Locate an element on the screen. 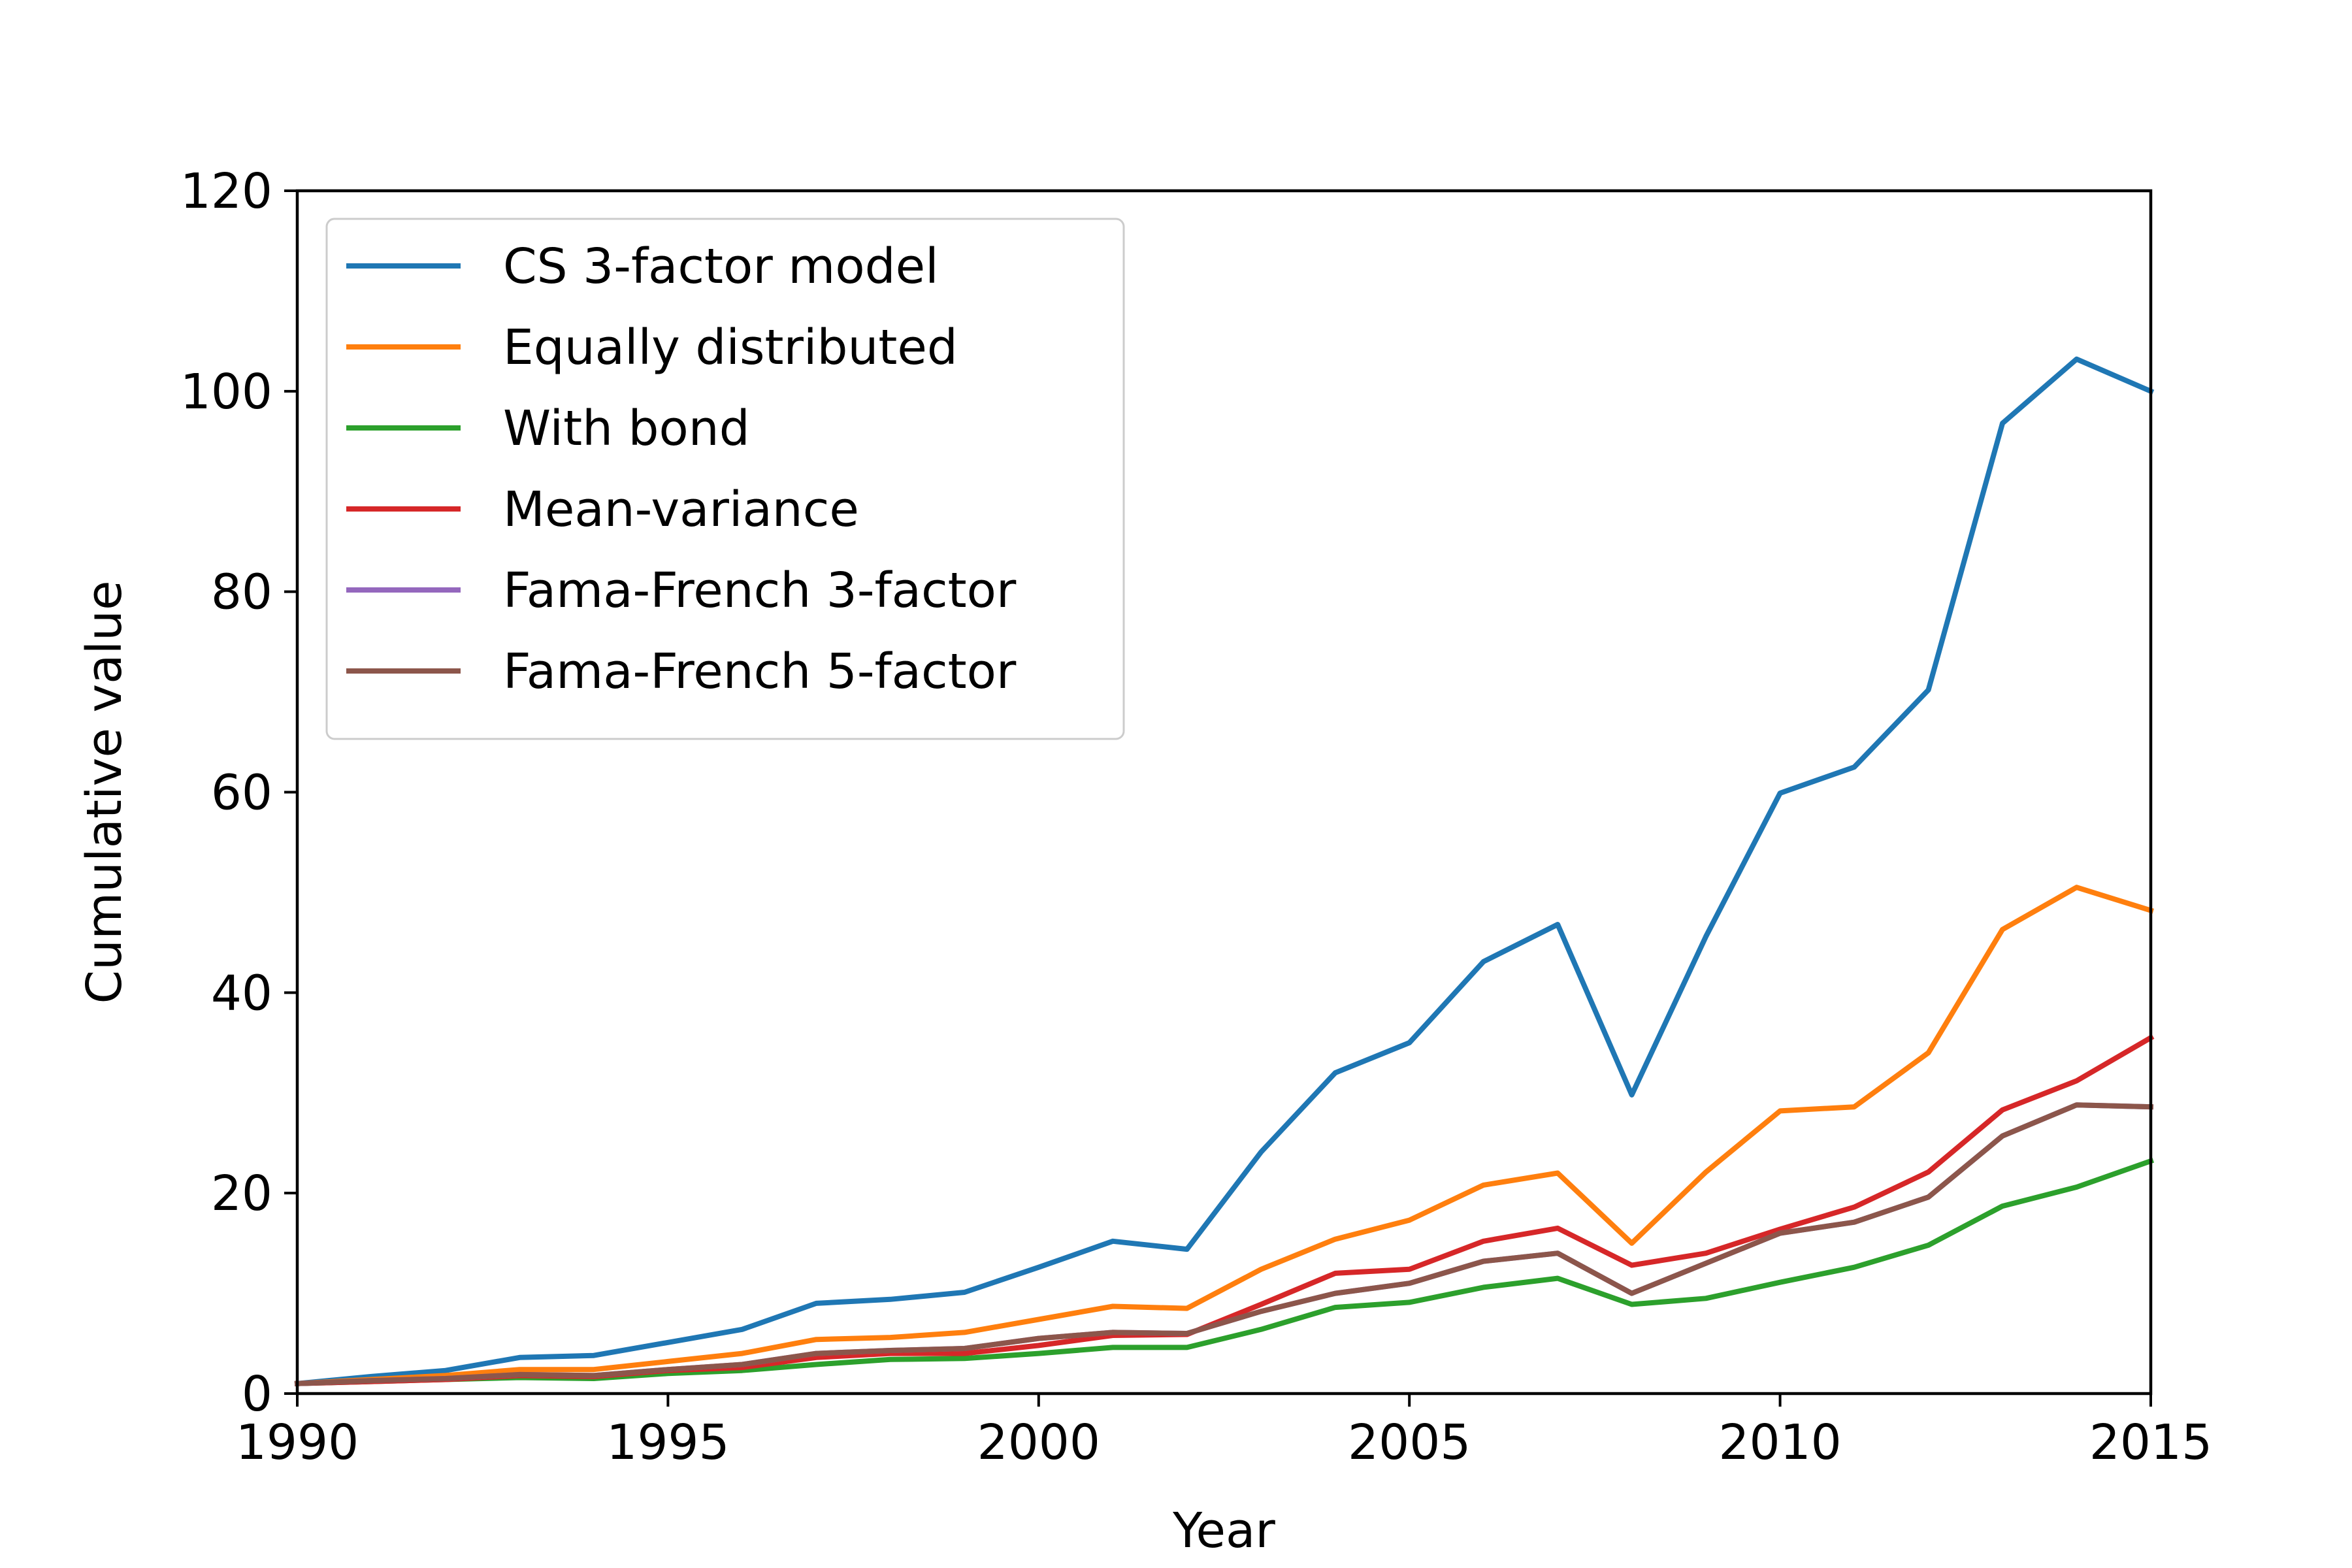  y-tick-label: 100 is located at coordinates (226, 392).